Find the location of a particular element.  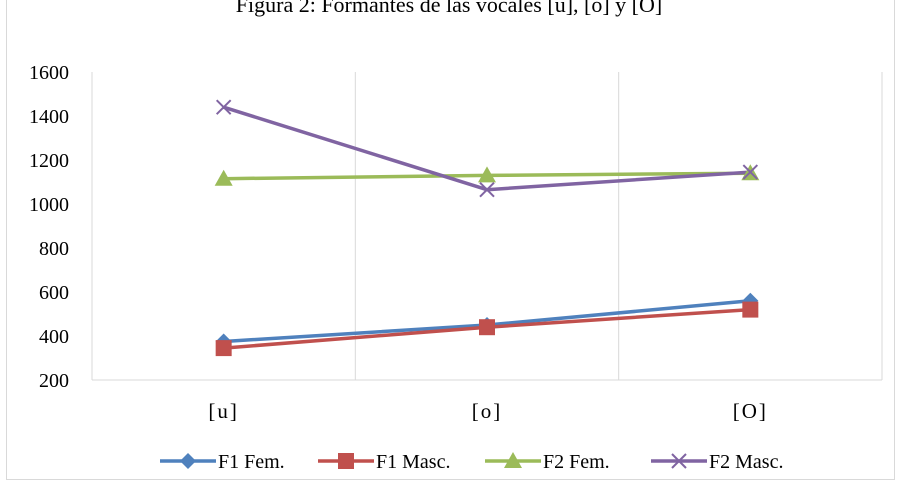

legend: F1 Fem. F1 Masc. F2 Fem. F2 Masc. is located at coordinates (471, 462).